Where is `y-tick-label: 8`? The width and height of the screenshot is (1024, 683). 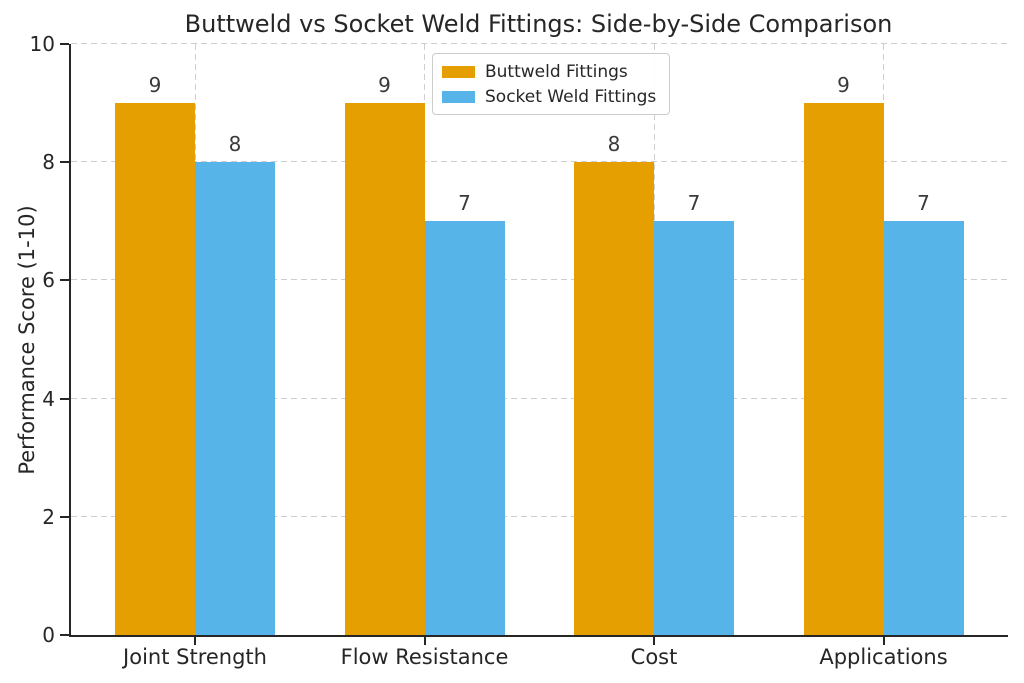
y-tick-label: 8 is located at coordinates (48, 162).